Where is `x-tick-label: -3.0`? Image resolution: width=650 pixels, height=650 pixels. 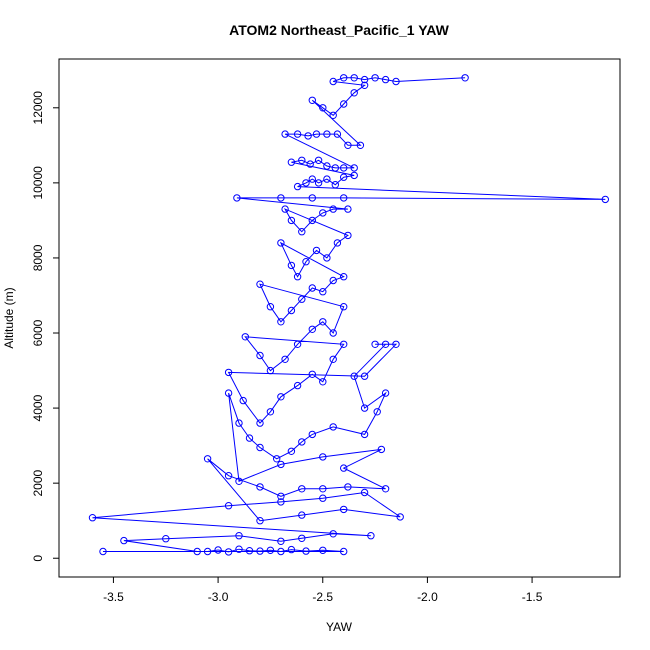 x-tick-label: -3.0 is located at coordinates (218, 597).